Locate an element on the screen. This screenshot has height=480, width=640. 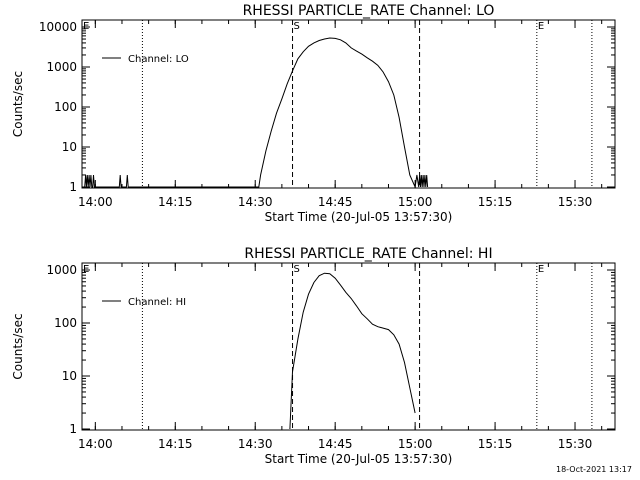
panel2-x-tick-label: 14:30 is located at coordinates (255, 444).